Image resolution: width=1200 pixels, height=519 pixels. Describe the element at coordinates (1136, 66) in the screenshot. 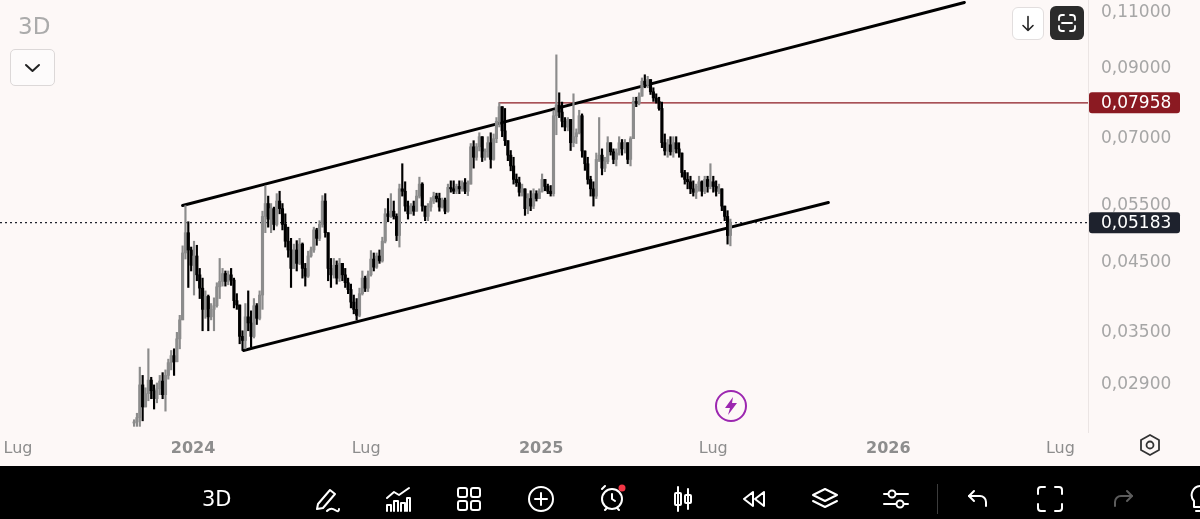

I see `y-tick-label: 0,09000` at that location.